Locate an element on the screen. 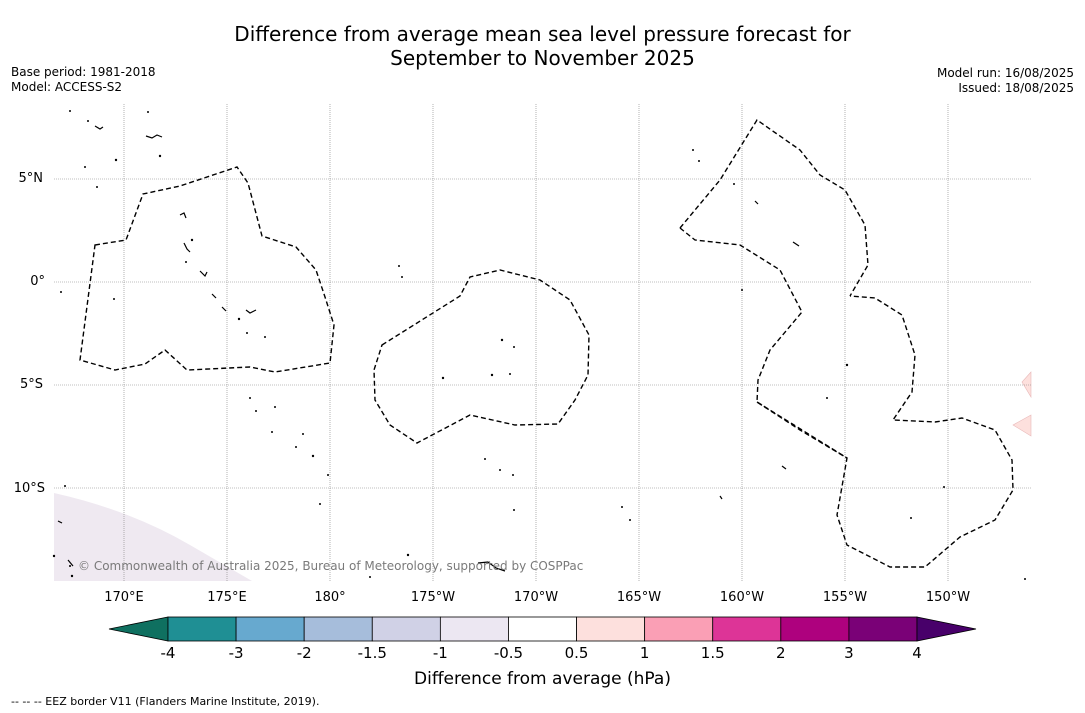  lon-label-160w: 160°W is located at coordinates (742, 597).